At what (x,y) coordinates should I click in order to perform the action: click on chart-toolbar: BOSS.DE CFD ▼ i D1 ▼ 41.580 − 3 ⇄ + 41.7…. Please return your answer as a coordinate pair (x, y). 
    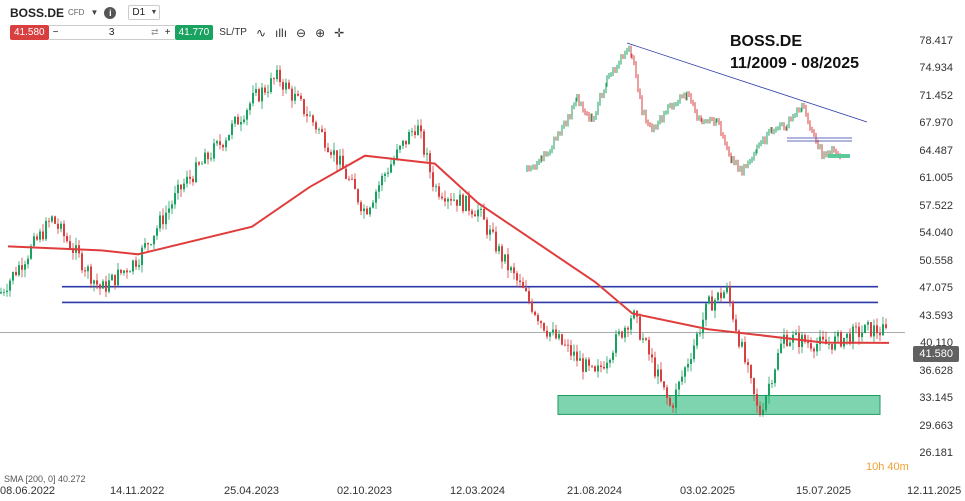
    Looking at the image, I should click on (482, 22).